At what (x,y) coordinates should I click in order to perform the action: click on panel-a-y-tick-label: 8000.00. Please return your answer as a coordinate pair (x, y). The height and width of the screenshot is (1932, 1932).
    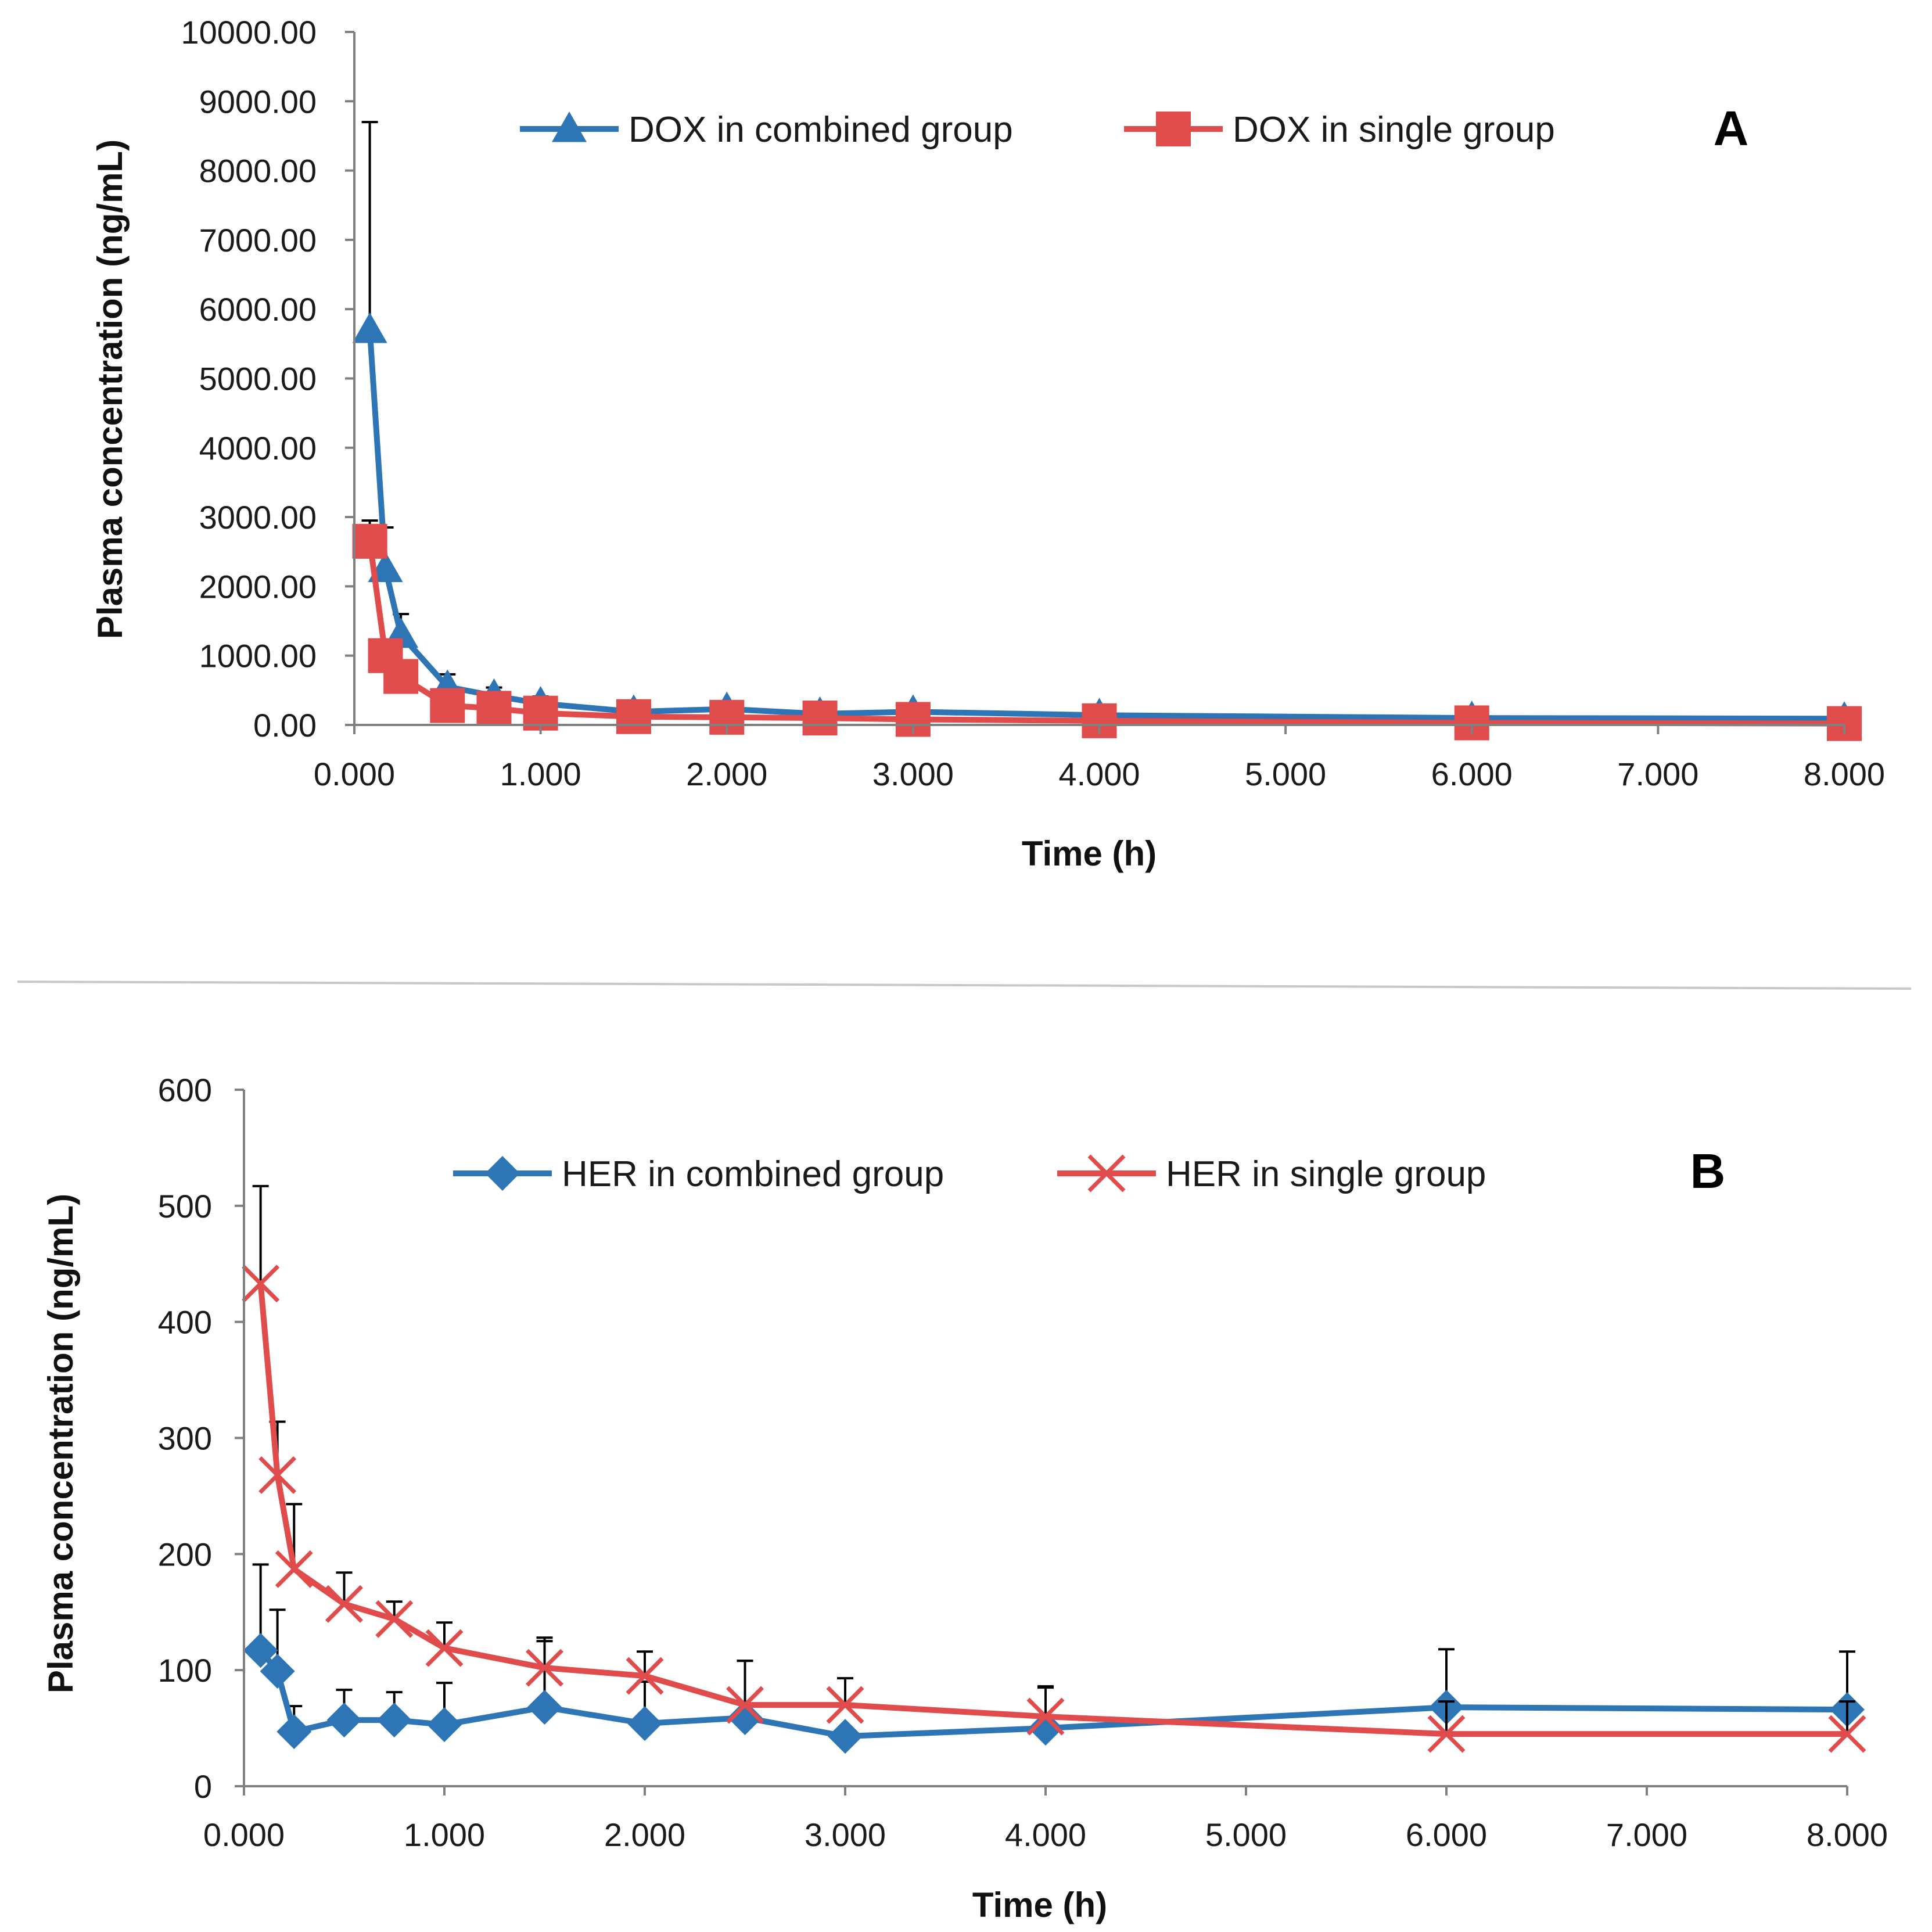
    Looking at the image, I should click on (258, 171).